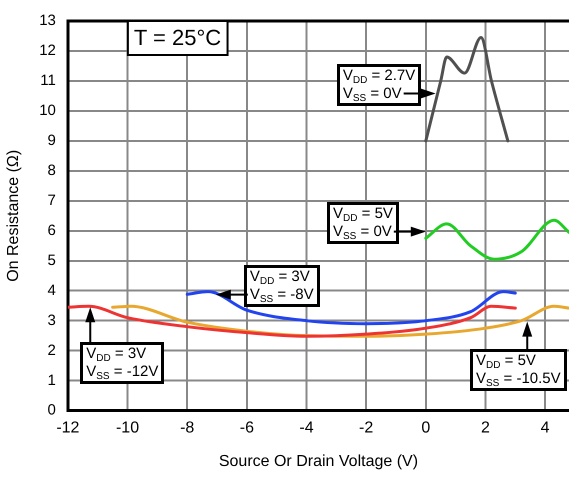 Image resolution: width=569 pixels, height=479 pixels. What do you see at coordinates (52, 320) in the screenshot?
I see `y-tick-label: 3` at bounding box center [52, 320].